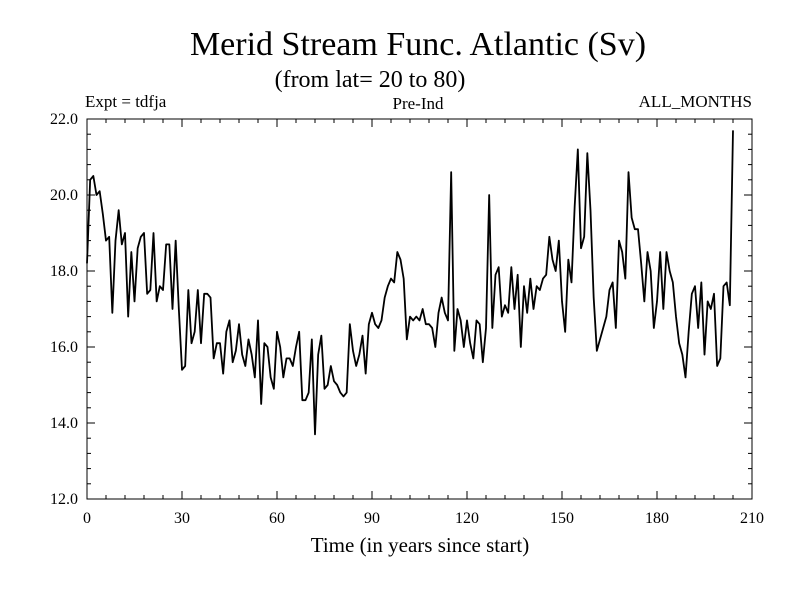 The image size is (800, 600). I want to click on months-label: ALL_MONTHS, so click(695, 101).